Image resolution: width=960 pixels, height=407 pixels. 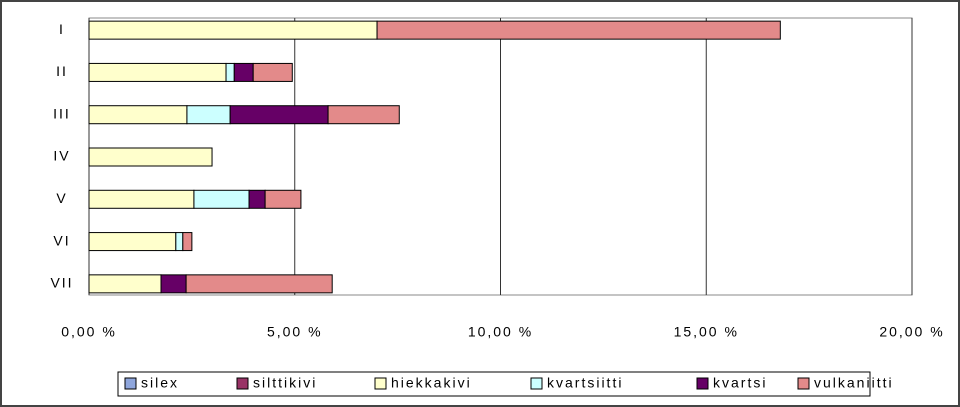 I want to click on legend-label: kvartsi, so click(x=740, y=383).